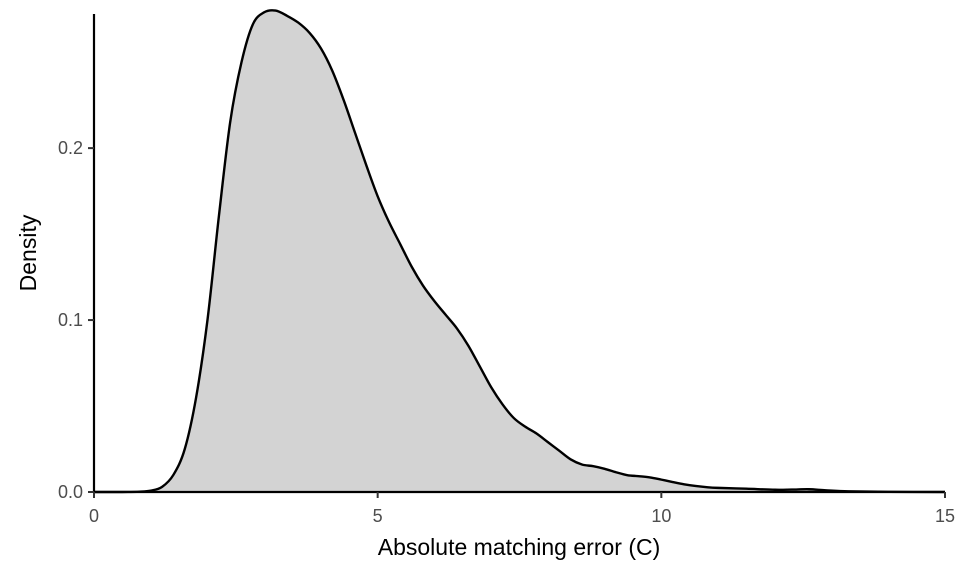 The image size is (960, 576). I want to click on x-tick-label: 10, so click(661, 516).